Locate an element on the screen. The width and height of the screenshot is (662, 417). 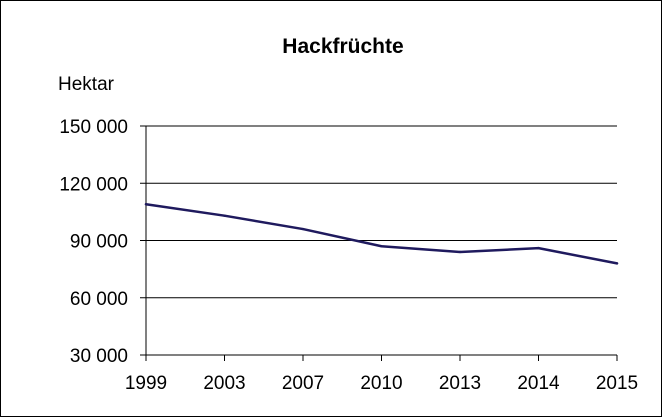
y-tick-label: 120 000 is located at coordinates (93, 184).